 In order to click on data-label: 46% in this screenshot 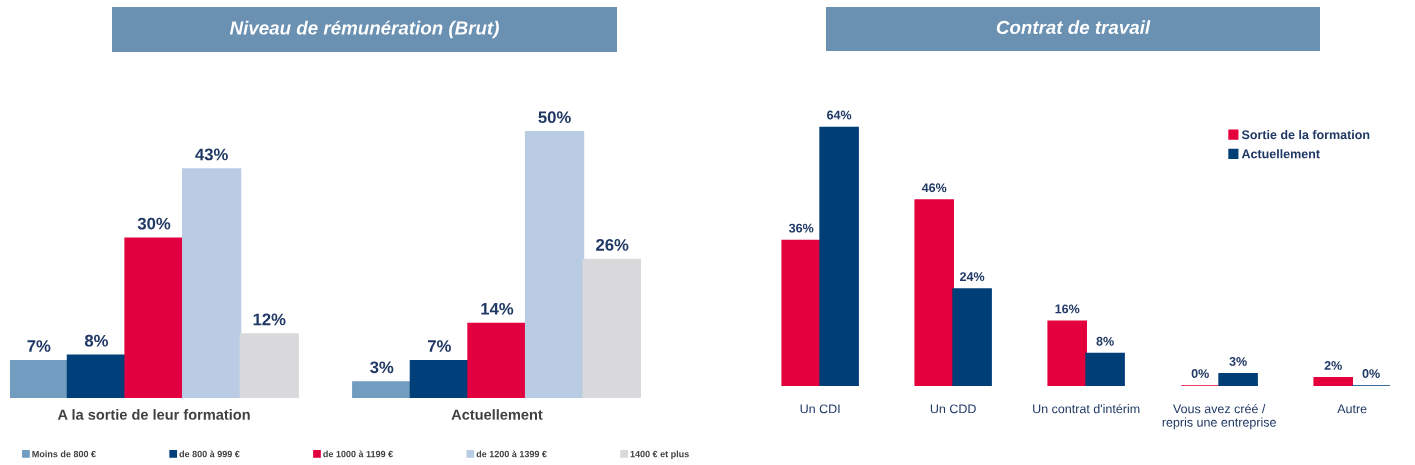, I will do `click(934, 188)`.